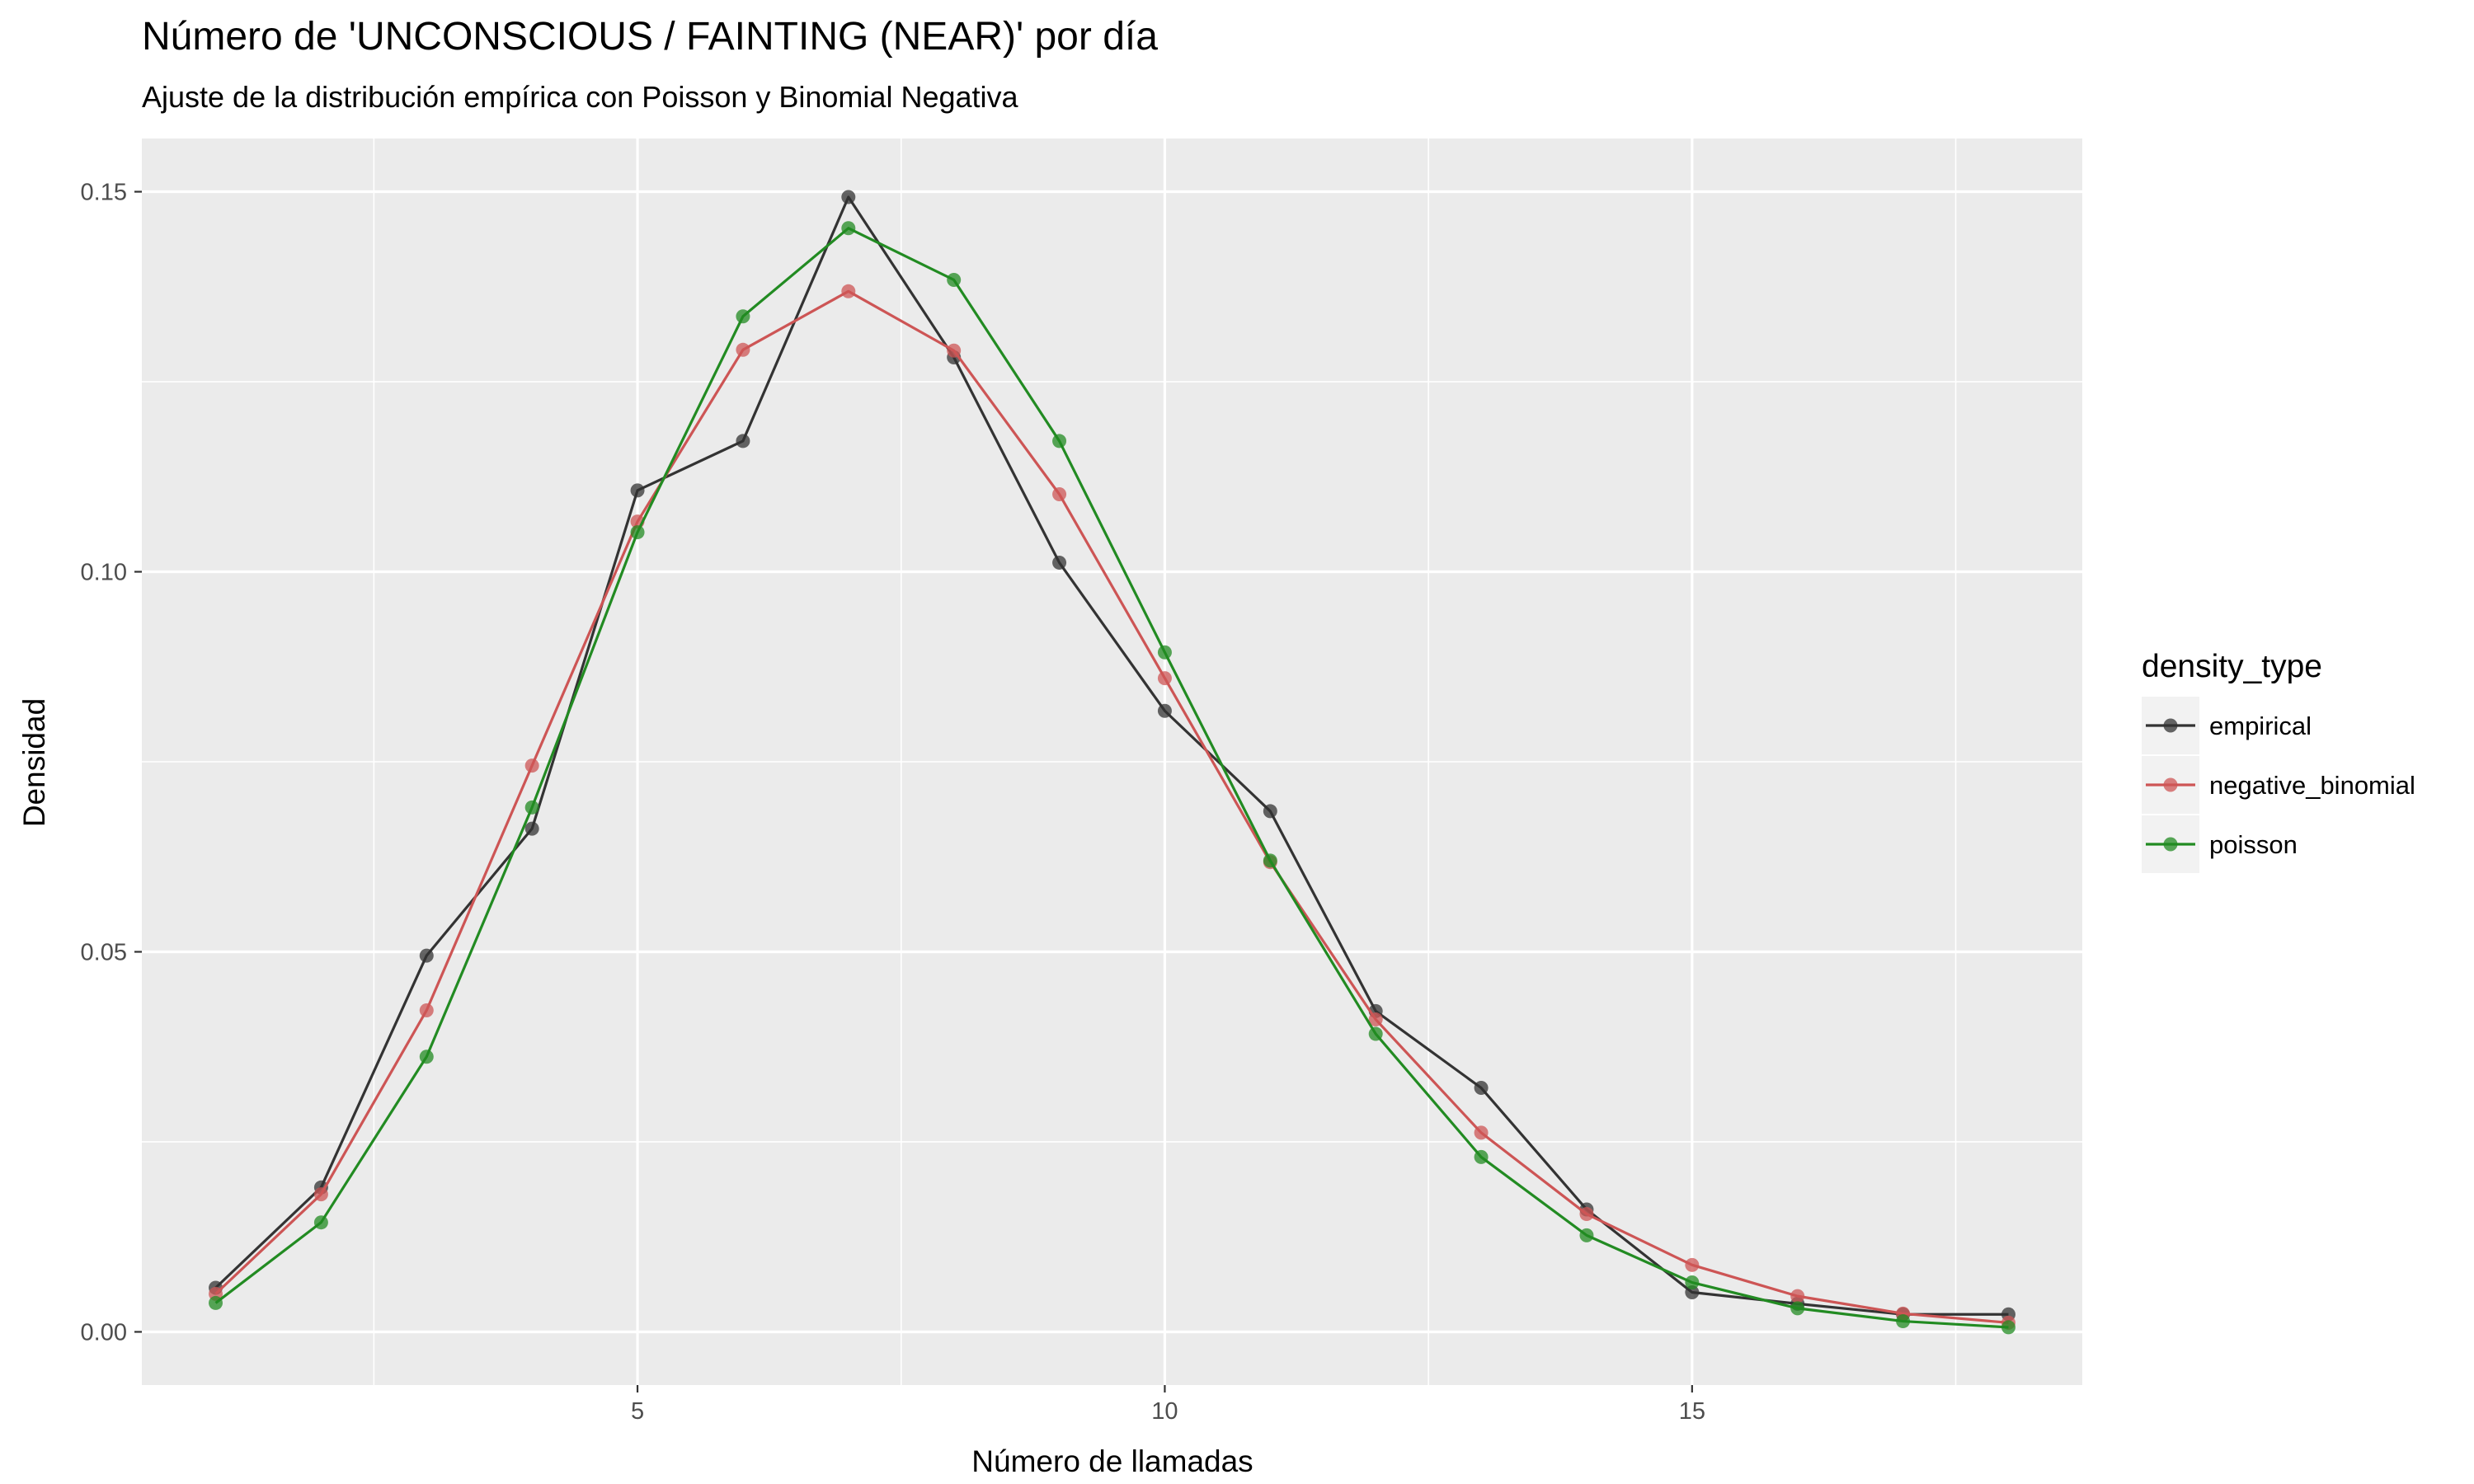 This screenshot has width=2474, height=1484. What do you see at coordinates (111, 762) in the screenshot?
I see `y-axis: 0.00 0.05 0.10 0.15` at bounding box center [111, 762].